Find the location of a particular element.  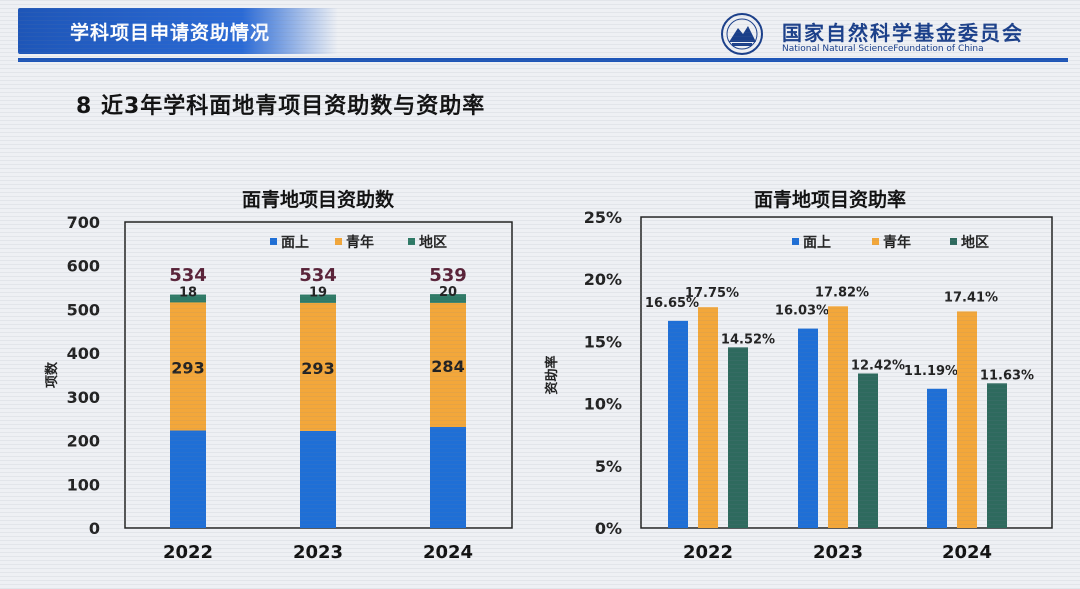

y-tick-label: 10% is located at coordinates (603, 404).